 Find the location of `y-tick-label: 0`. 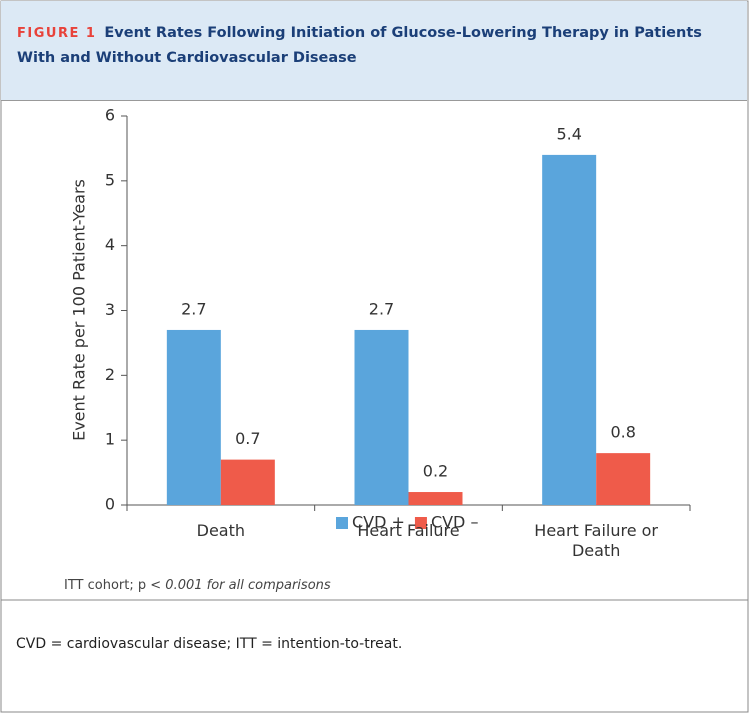

y-tick-label: 0 is located at coordinates (110, 504).